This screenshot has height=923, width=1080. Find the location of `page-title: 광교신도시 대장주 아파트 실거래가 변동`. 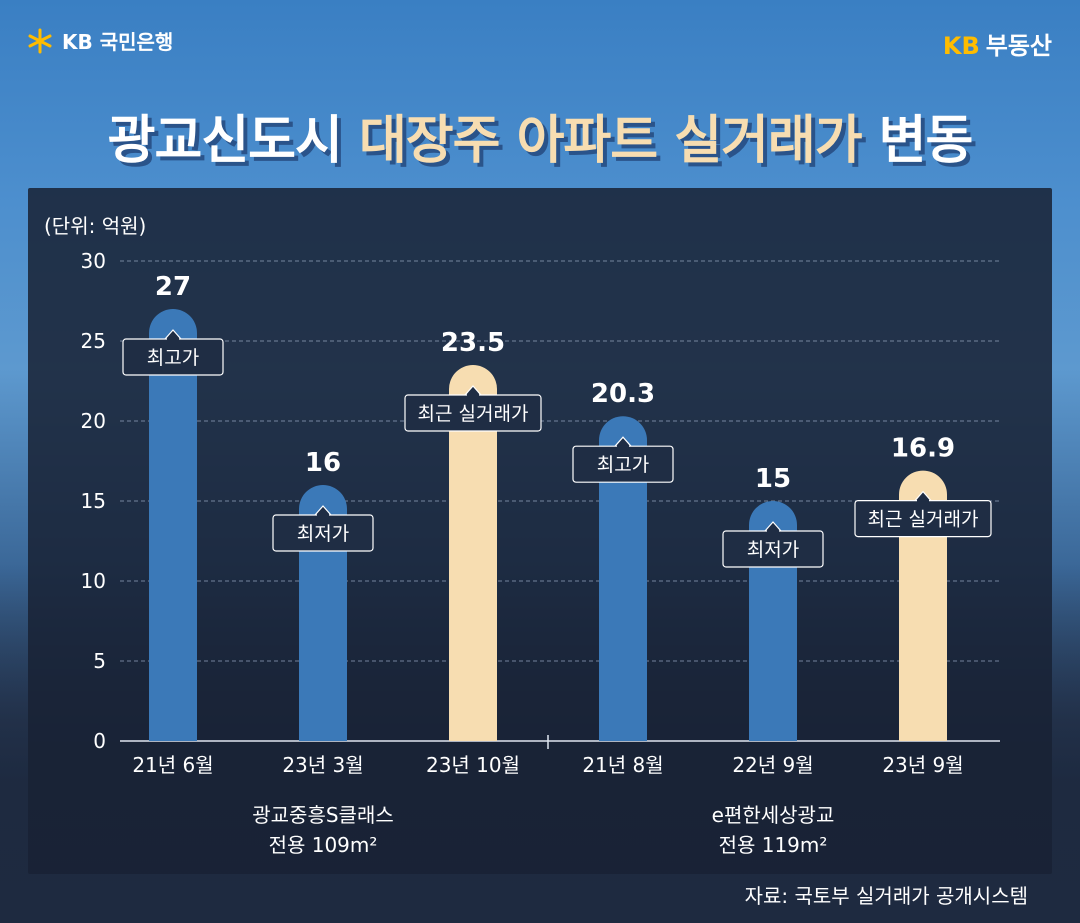

page-title: 광교신도시 대장주 아파트 실거래가 변동 is located at coordinates (540, 135).